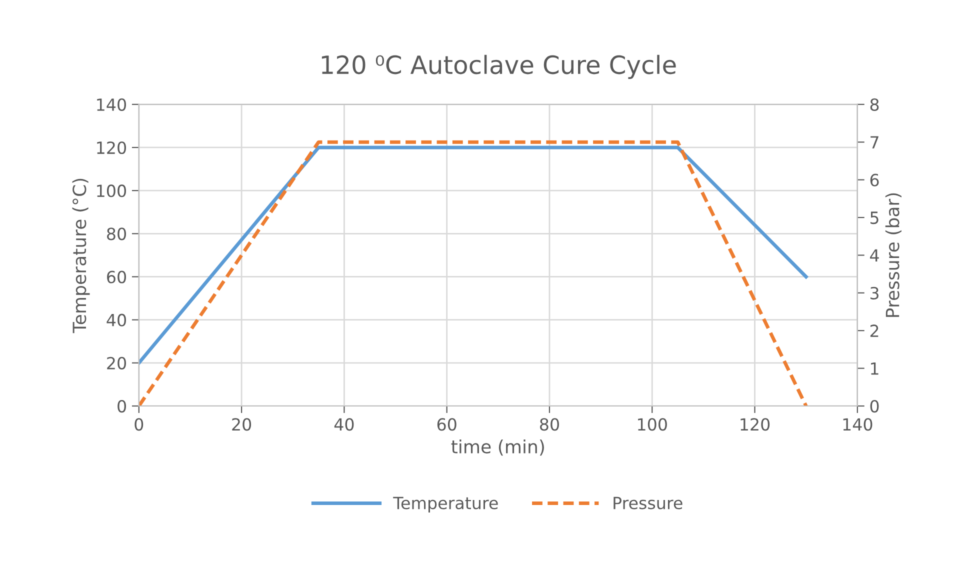 This screenshot has width=958, height=580. What do you see at coordinates (874, 180) in the screenshot?
I see `y2-tick-label: 6` at bounding box center [874, 180].